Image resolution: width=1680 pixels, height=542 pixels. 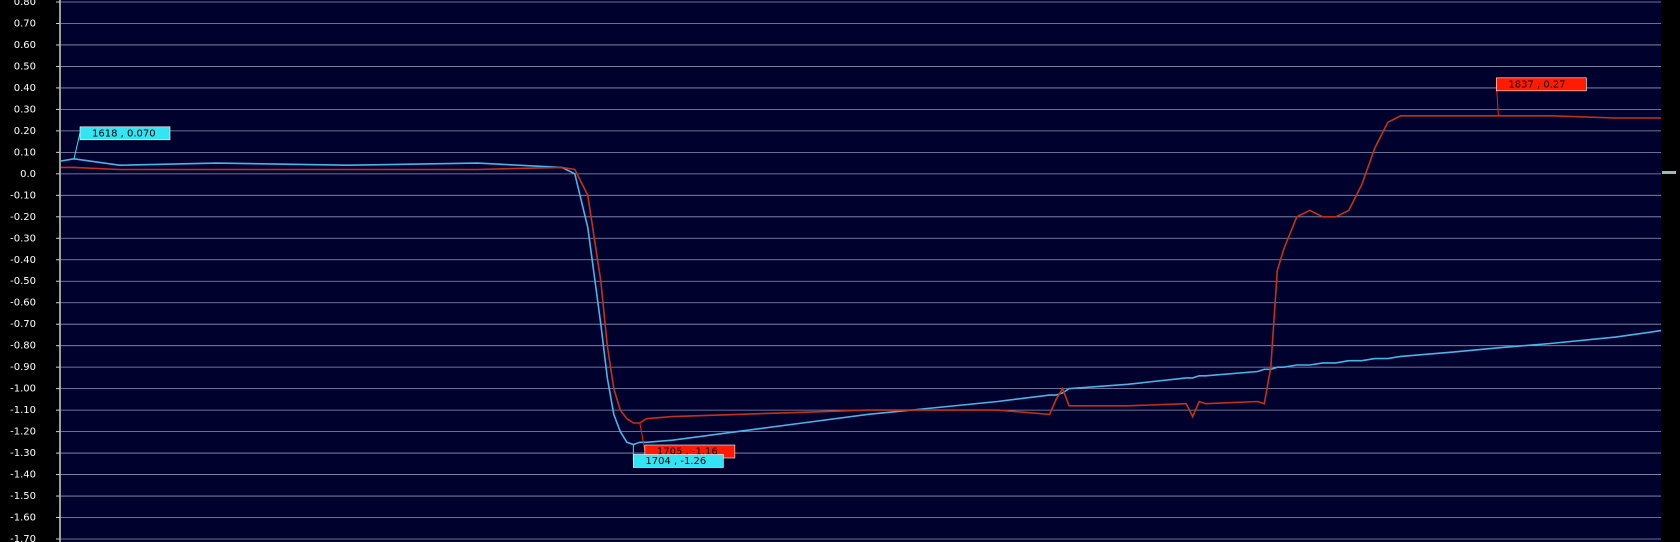 I want to click on y-tick-label: -0.80, so click(x=23, y=346).